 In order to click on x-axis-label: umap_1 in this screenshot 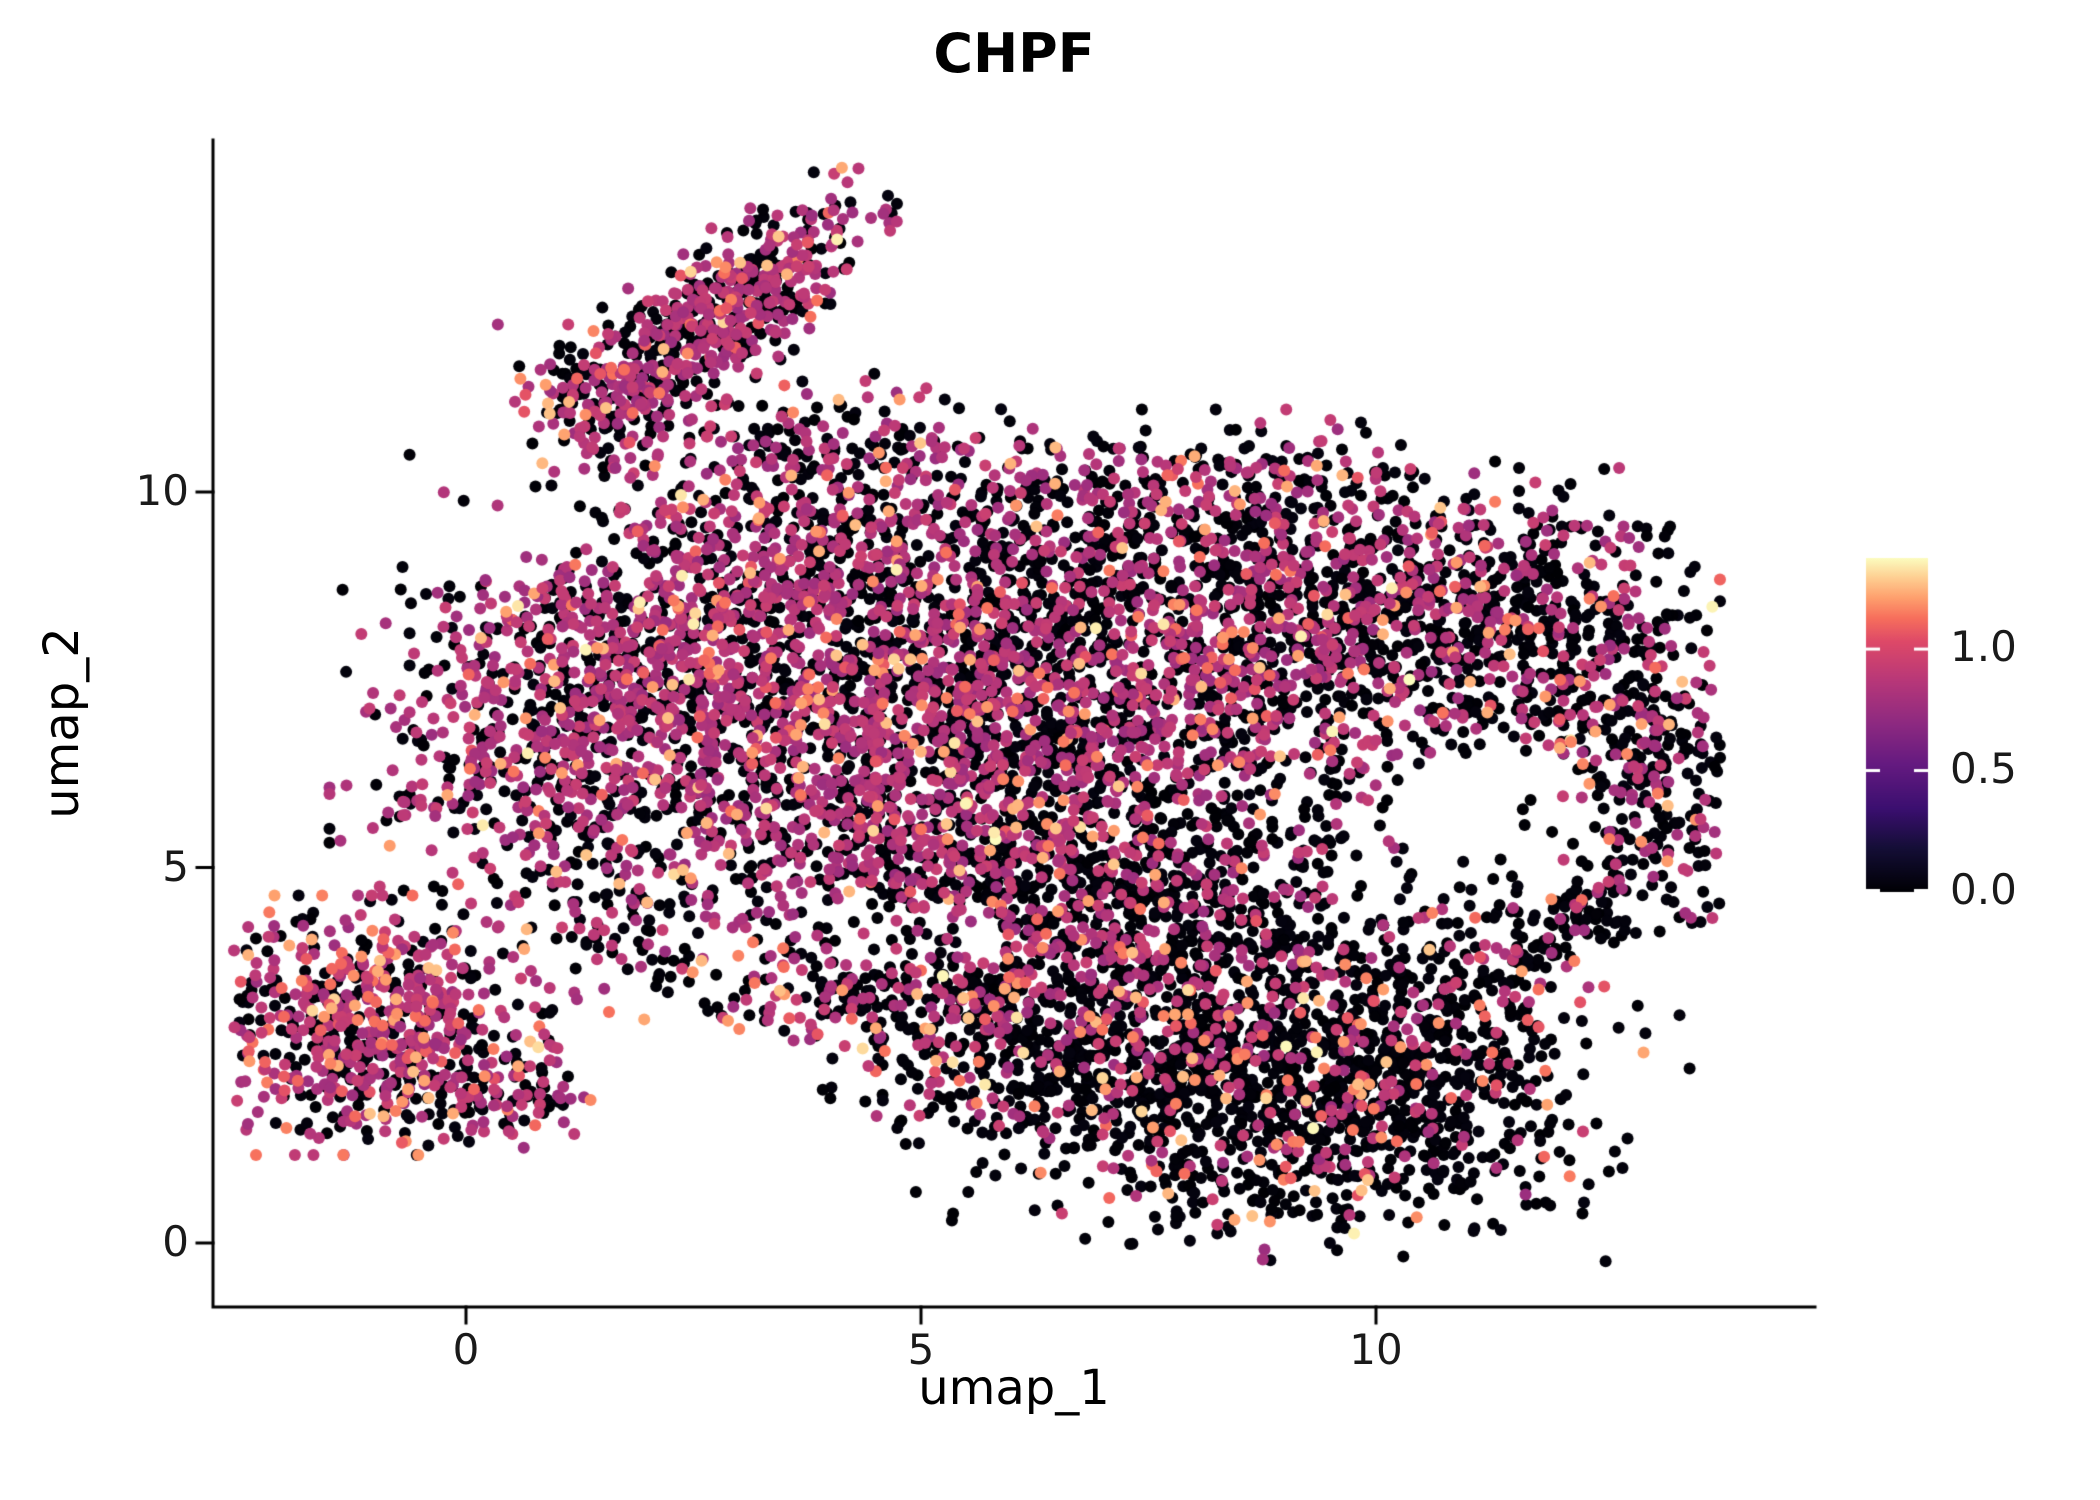, I will do `click(1014, 1388)`.